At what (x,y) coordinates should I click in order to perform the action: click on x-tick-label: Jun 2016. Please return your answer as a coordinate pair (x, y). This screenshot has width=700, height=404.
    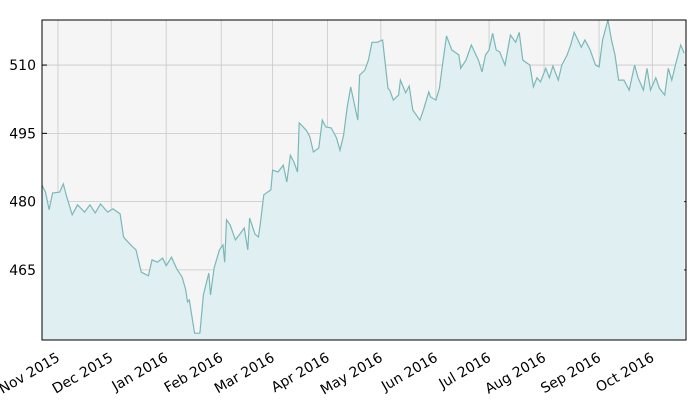
    Looking at the image, I should click on (409, 372).